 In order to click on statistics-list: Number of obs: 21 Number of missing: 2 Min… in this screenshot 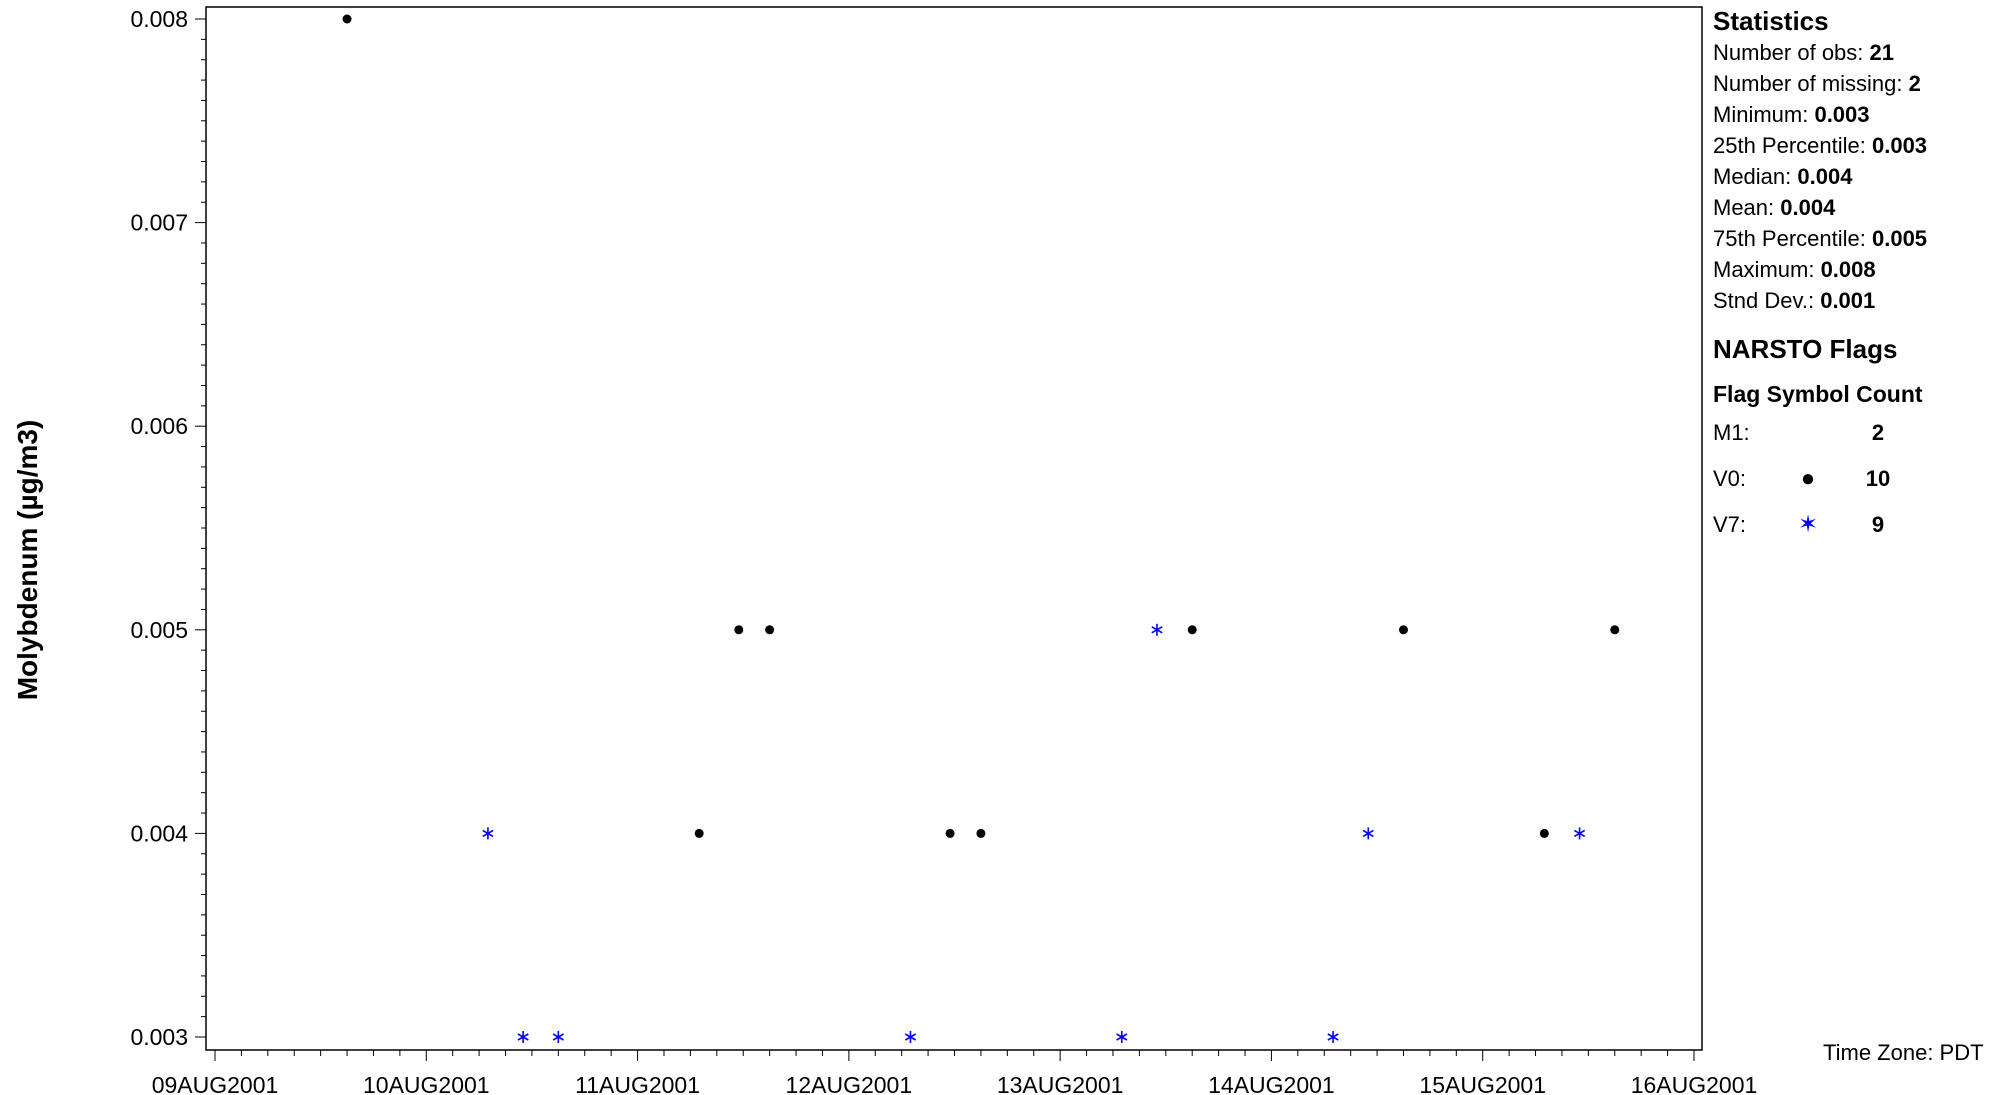, I will do `click(1858, 176)`.